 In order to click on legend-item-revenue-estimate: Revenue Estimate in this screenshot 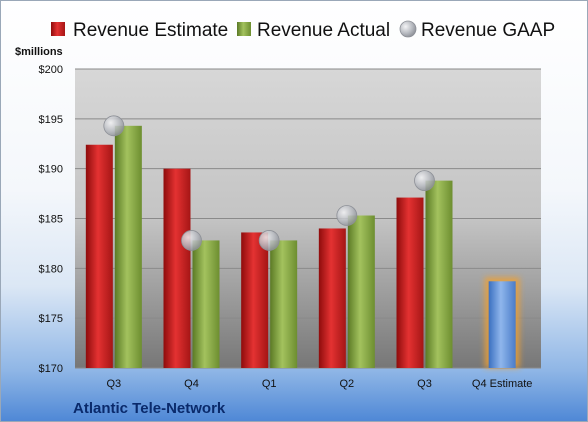, I will do `click(139, 30)`.